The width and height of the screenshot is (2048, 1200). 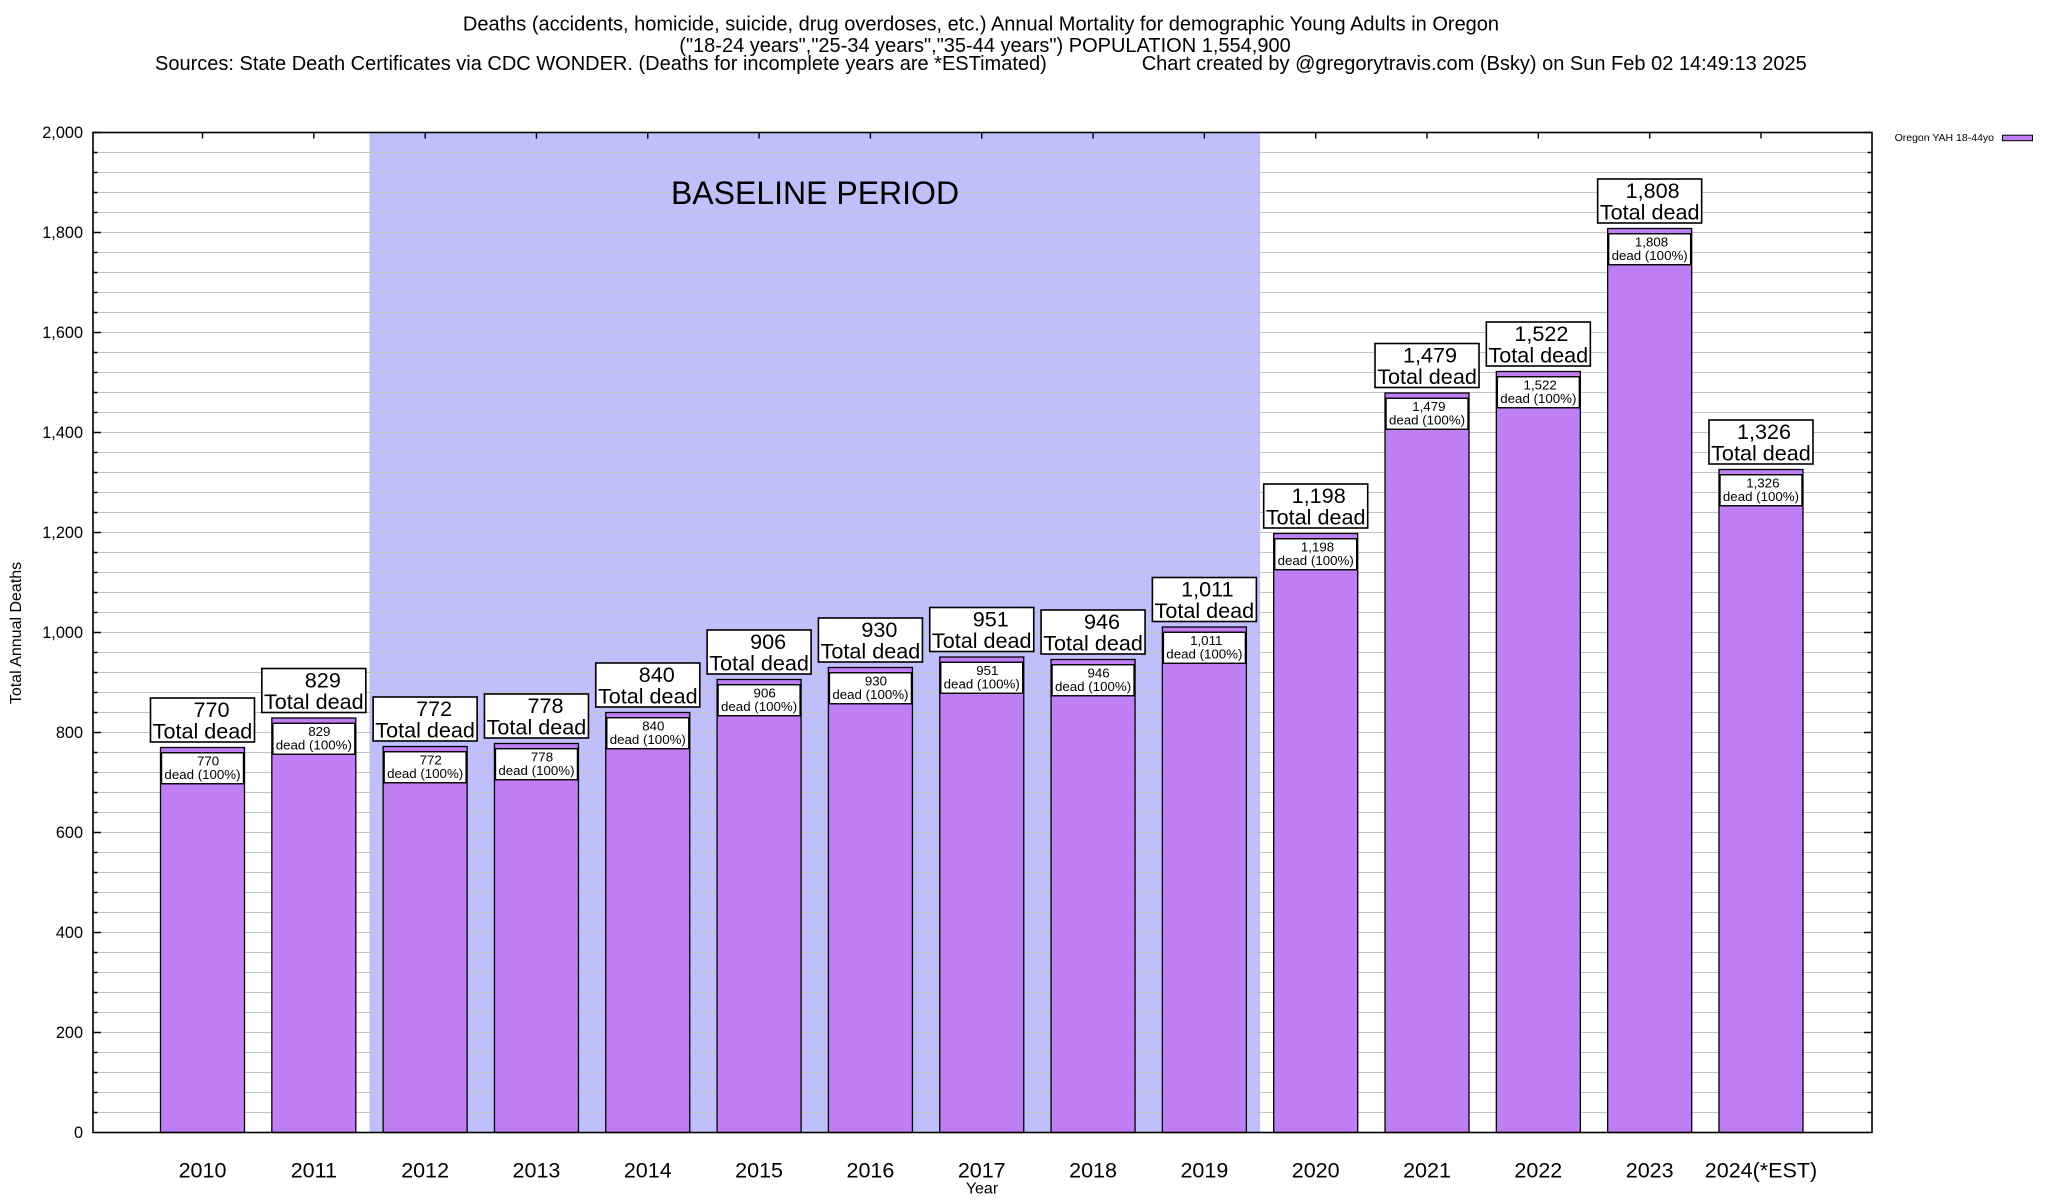 I want to click on svg-text: 2021, so click(x=1427, y=1171).